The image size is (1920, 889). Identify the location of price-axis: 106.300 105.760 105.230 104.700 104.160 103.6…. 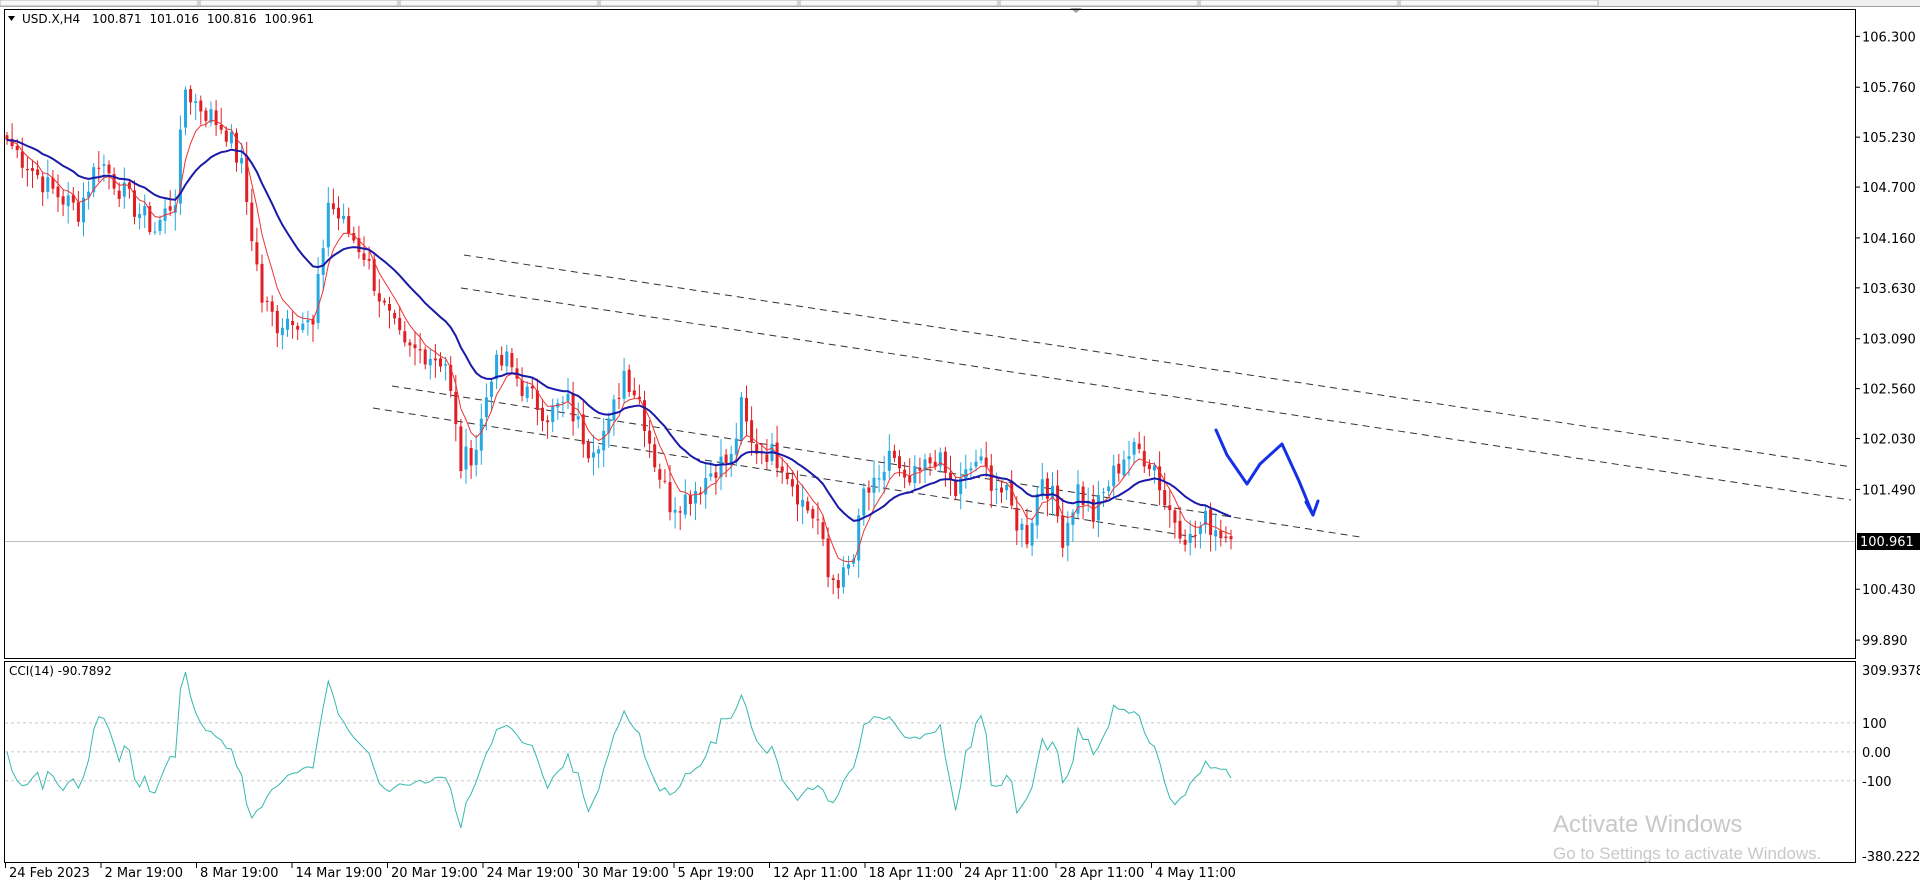
(1885, 339).